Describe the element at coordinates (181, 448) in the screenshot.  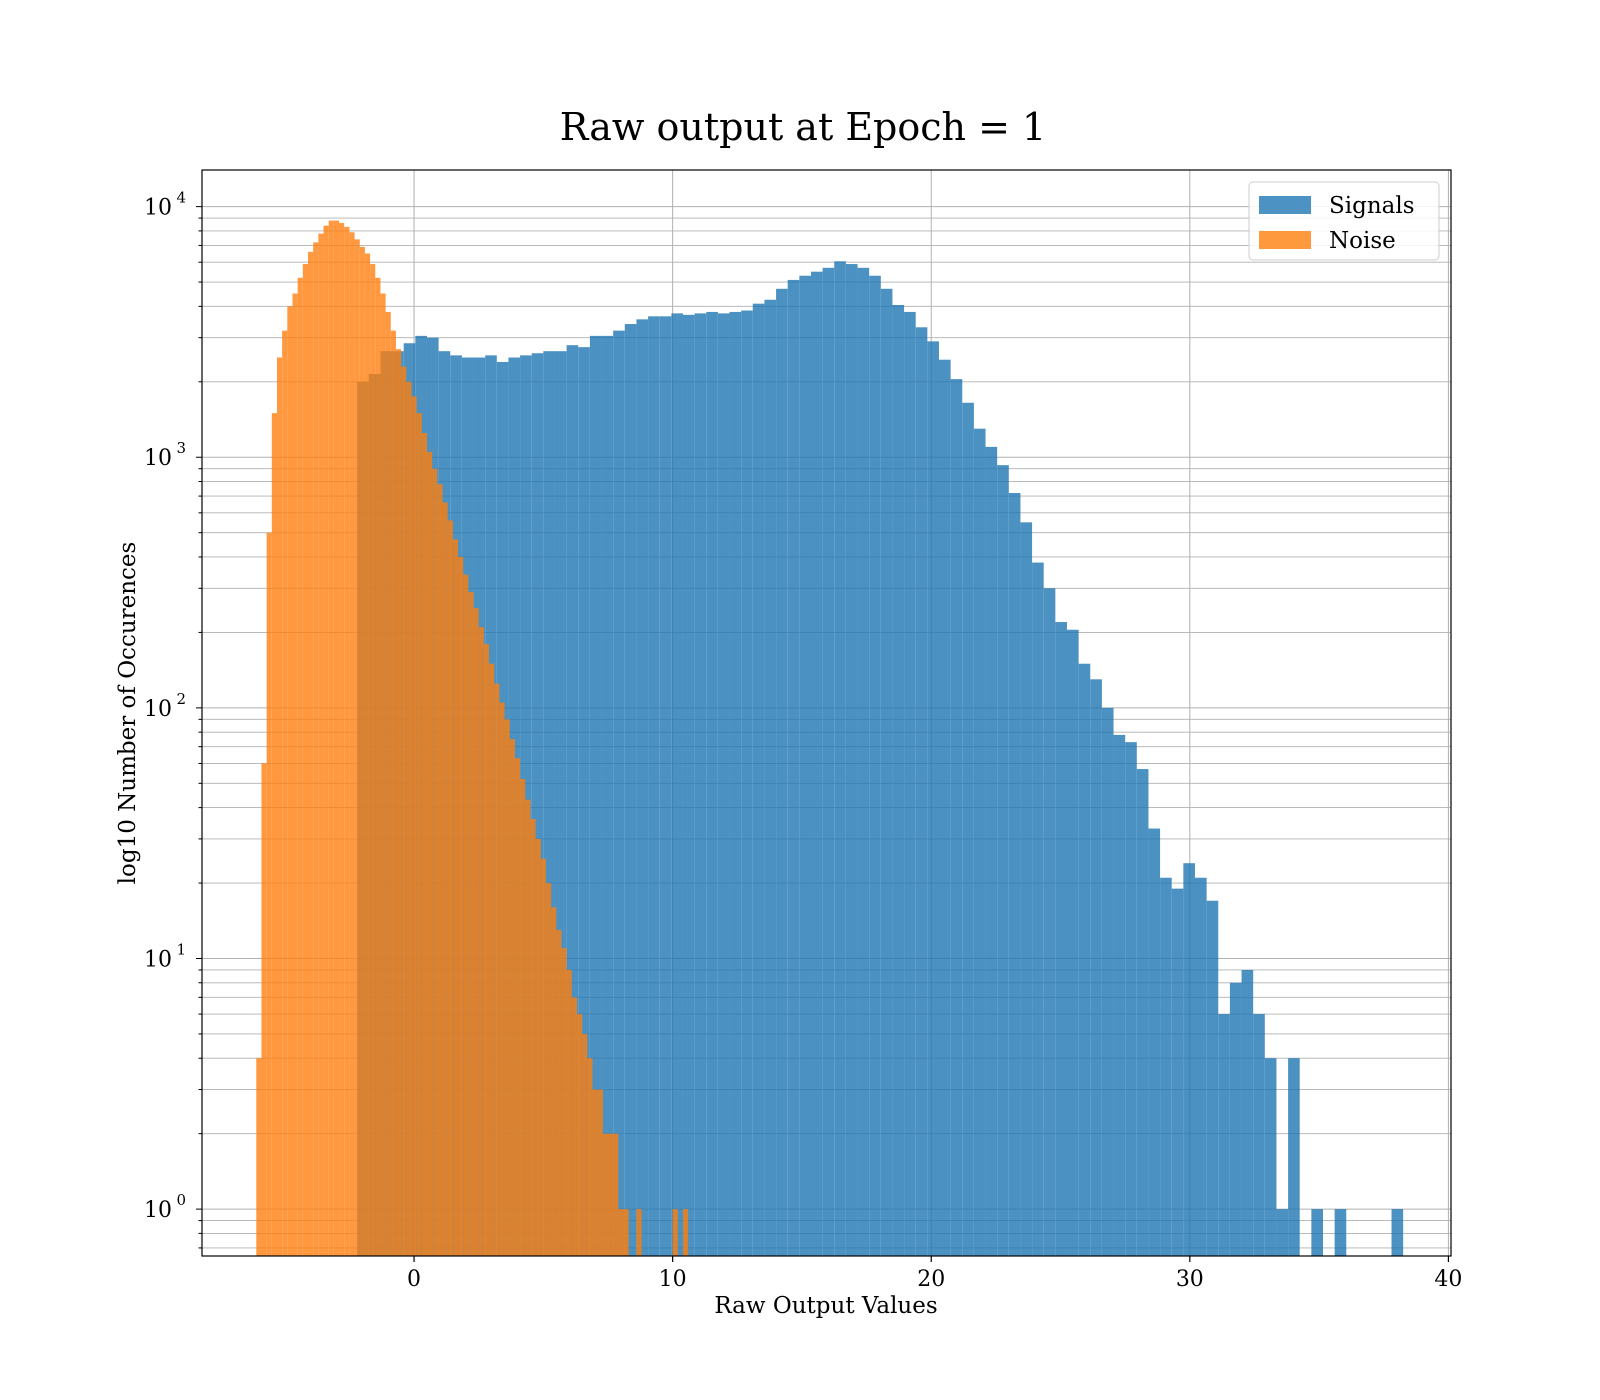
I see `y-tick-exponent: 3` at that location.